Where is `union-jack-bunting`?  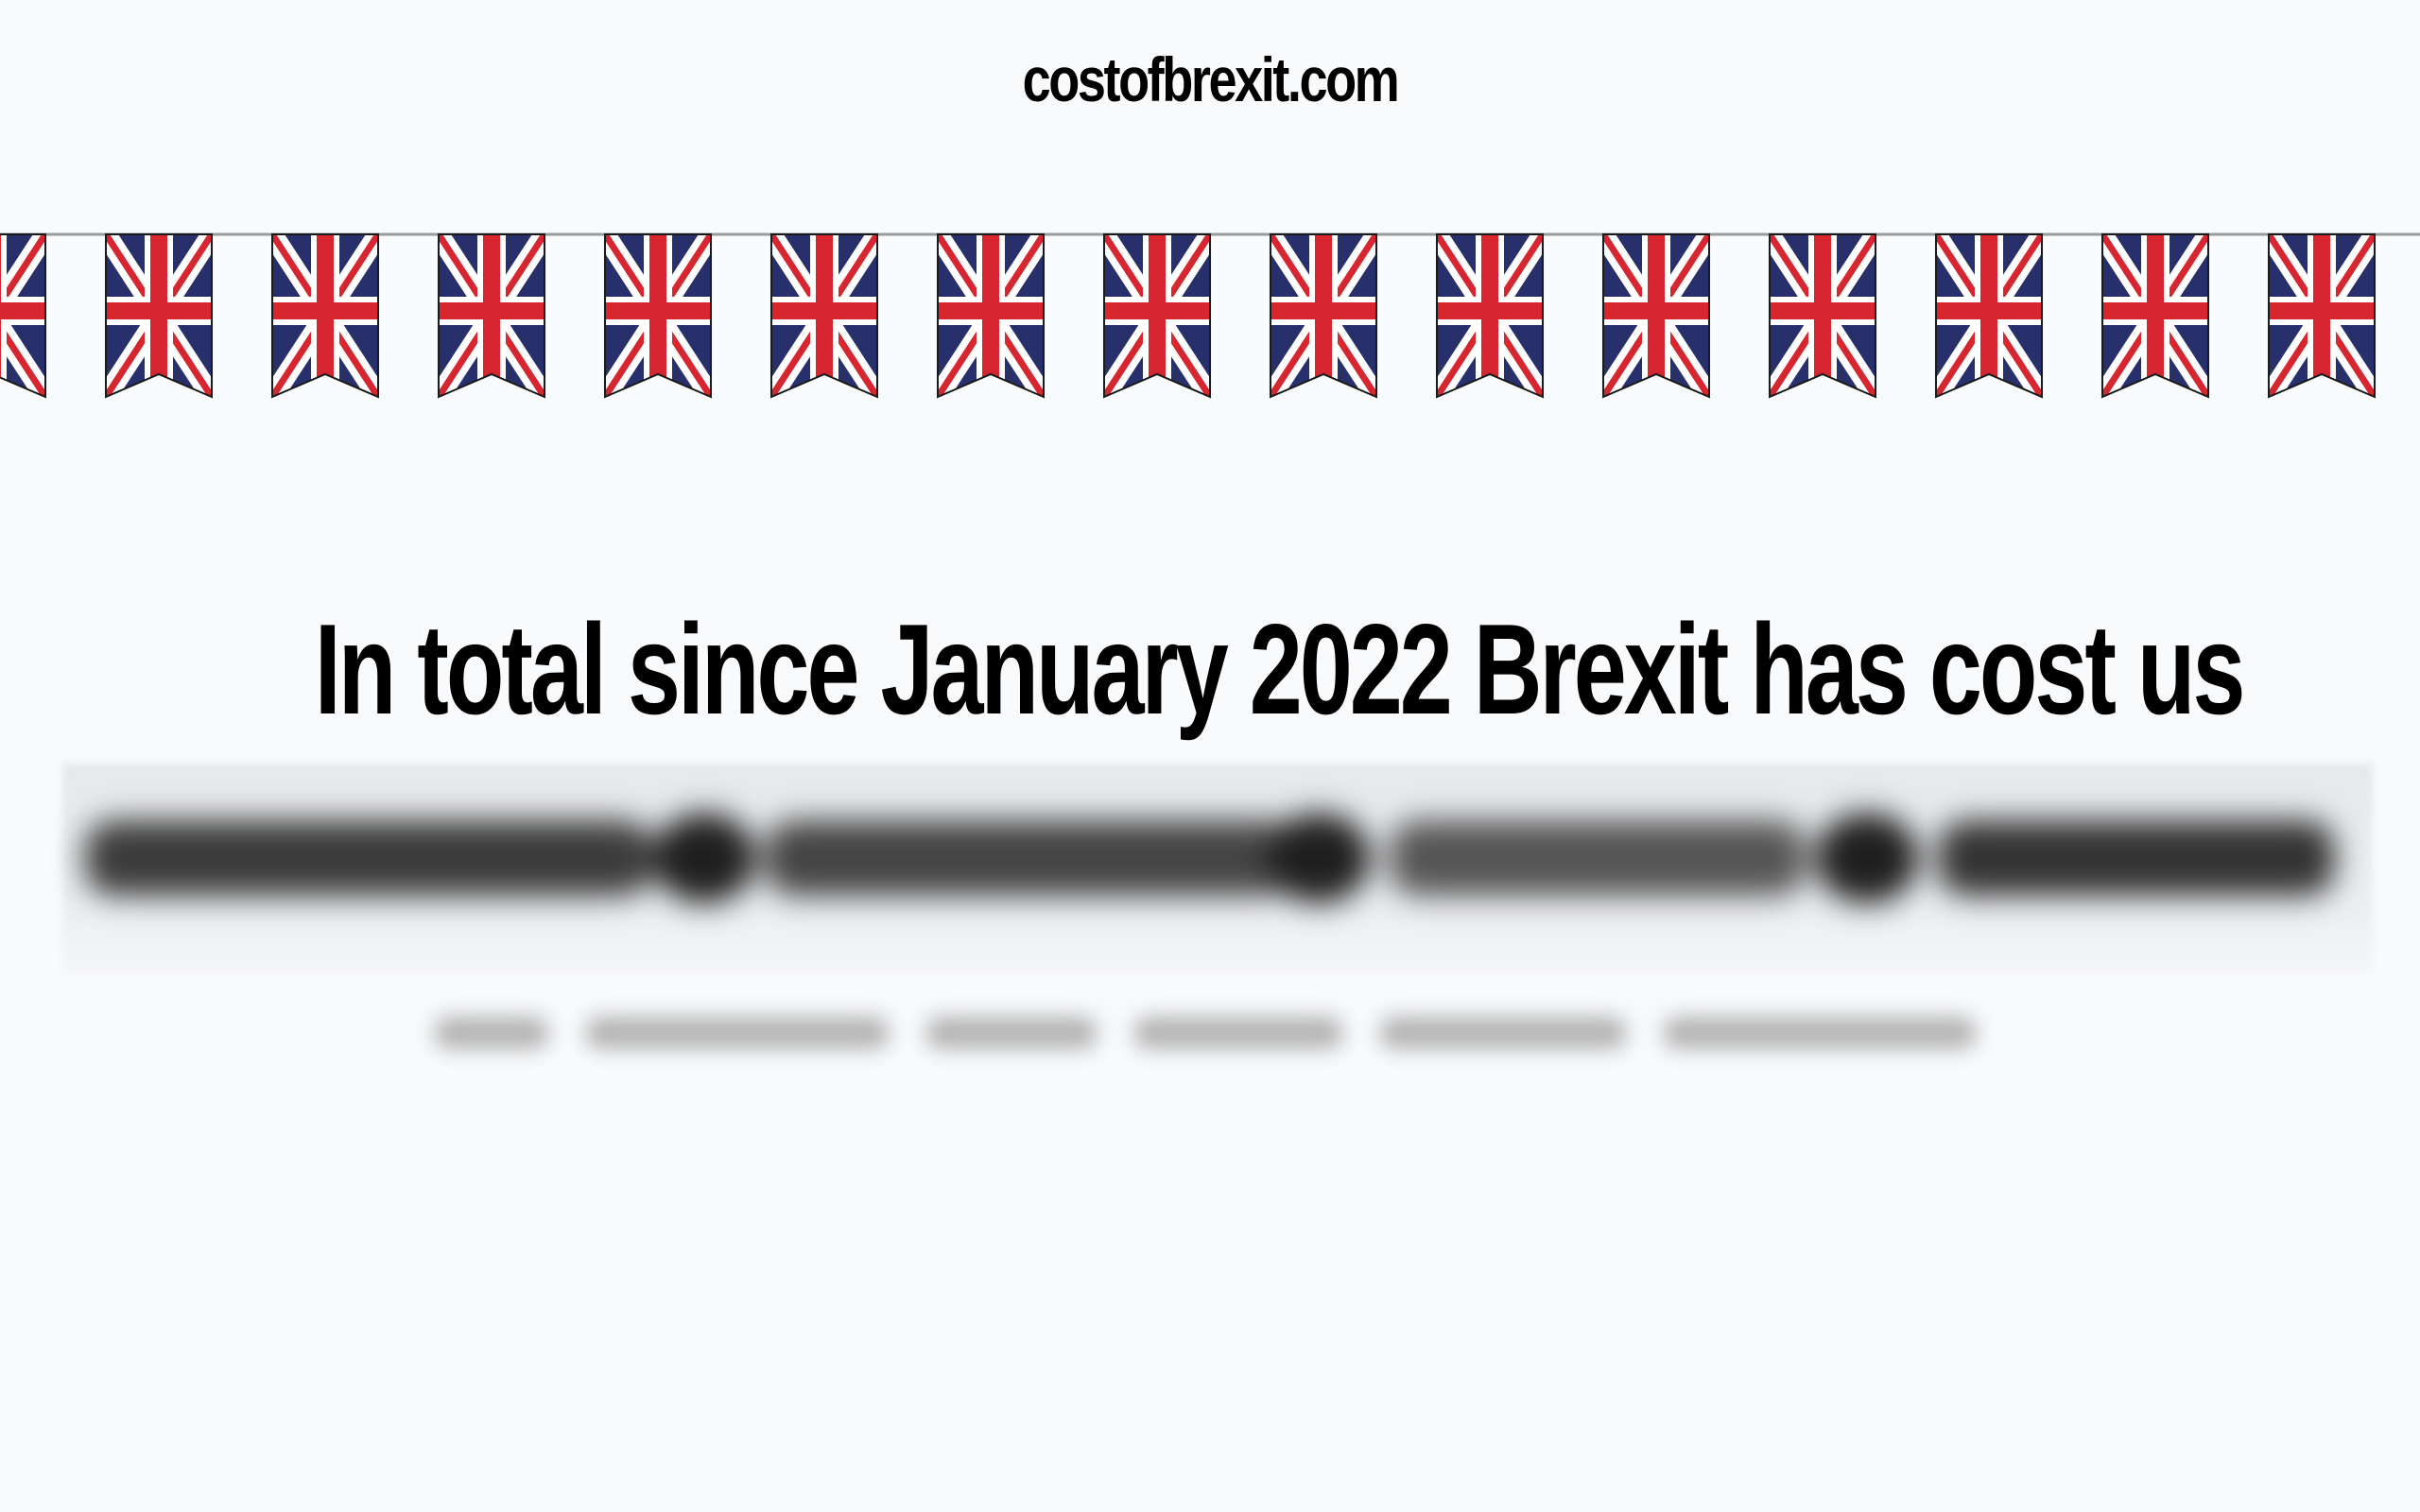 union-jack-bunting is located at coordinates (1210, 316).